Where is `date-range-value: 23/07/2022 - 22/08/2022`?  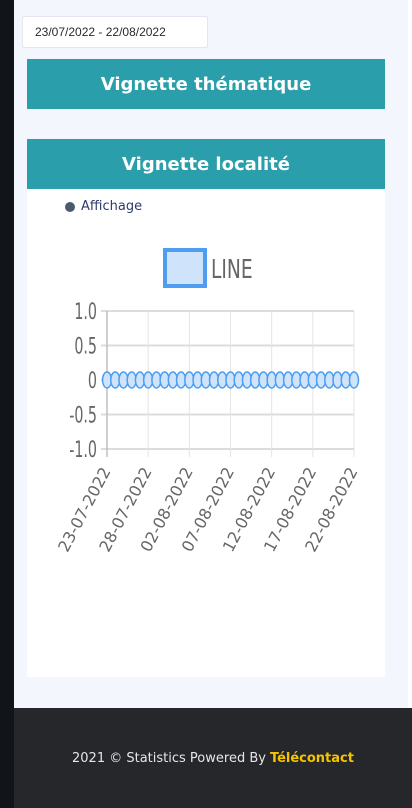 date-range-value: 23/07/2022 - 22/08/2022 is located at coordinates (100, 32).